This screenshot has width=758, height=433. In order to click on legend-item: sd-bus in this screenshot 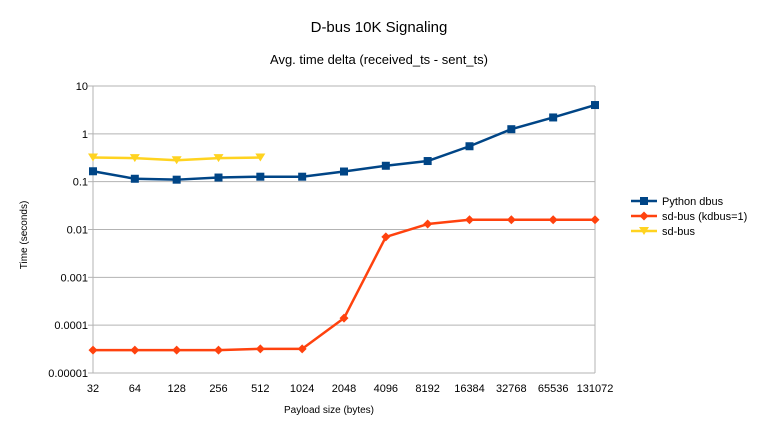, I will do `click(663, 232)`.